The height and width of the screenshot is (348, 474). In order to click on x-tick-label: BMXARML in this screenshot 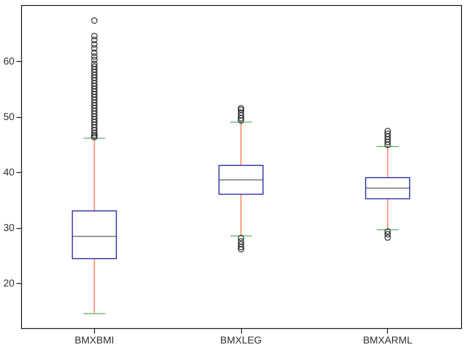, I will do `click(387, 341)`.